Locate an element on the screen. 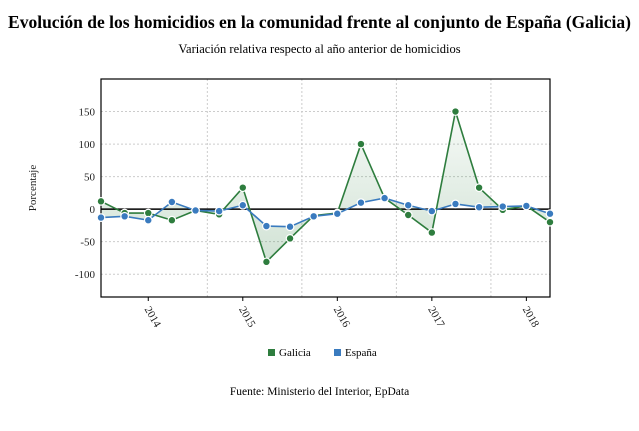  y-tick-label: 100 is located at coordinates (87, 145).